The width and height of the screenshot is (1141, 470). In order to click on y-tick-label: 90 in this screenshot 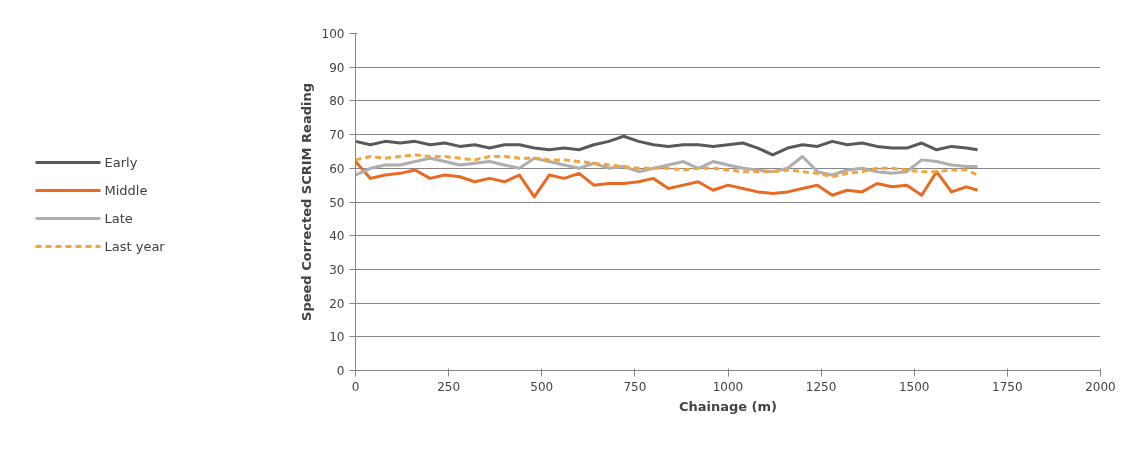, I will do `click(337, 67)`.